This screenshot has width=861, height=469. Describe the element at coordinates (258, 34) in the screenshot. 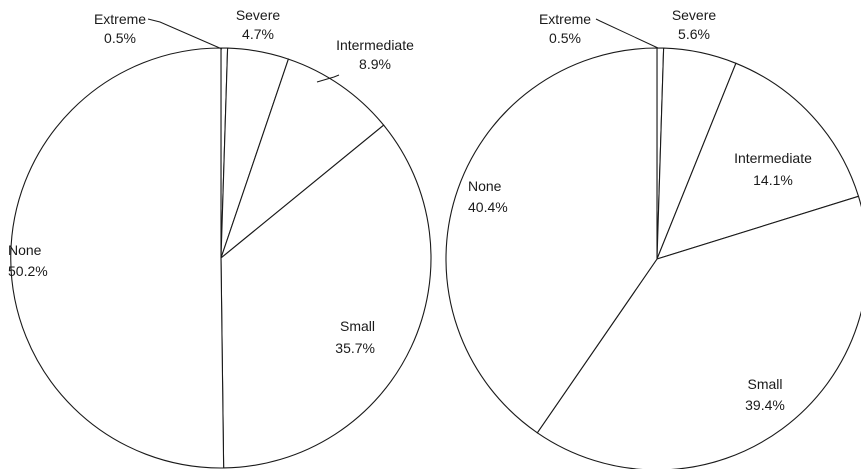

I see `slice-value-severe: 4.7%` at that location.